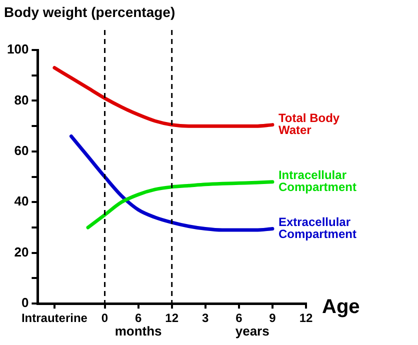 This screenshot has height=345, width=418. Describe the element at coordinates (21, 252) in the screenshot. I see `y-tick-label: 20` at that location.